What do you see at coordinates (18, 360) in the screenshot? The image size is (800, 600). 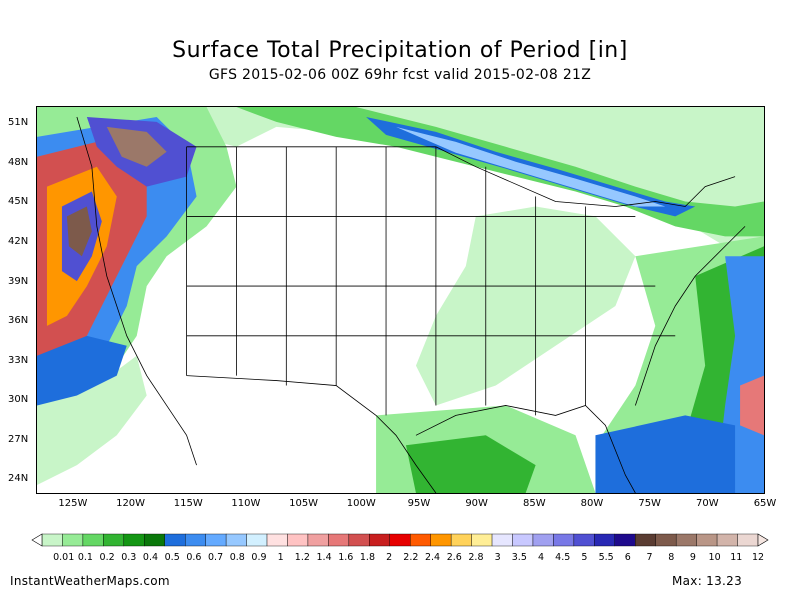 I see `latitude-label: 33N` at bounding box center [18, 360].